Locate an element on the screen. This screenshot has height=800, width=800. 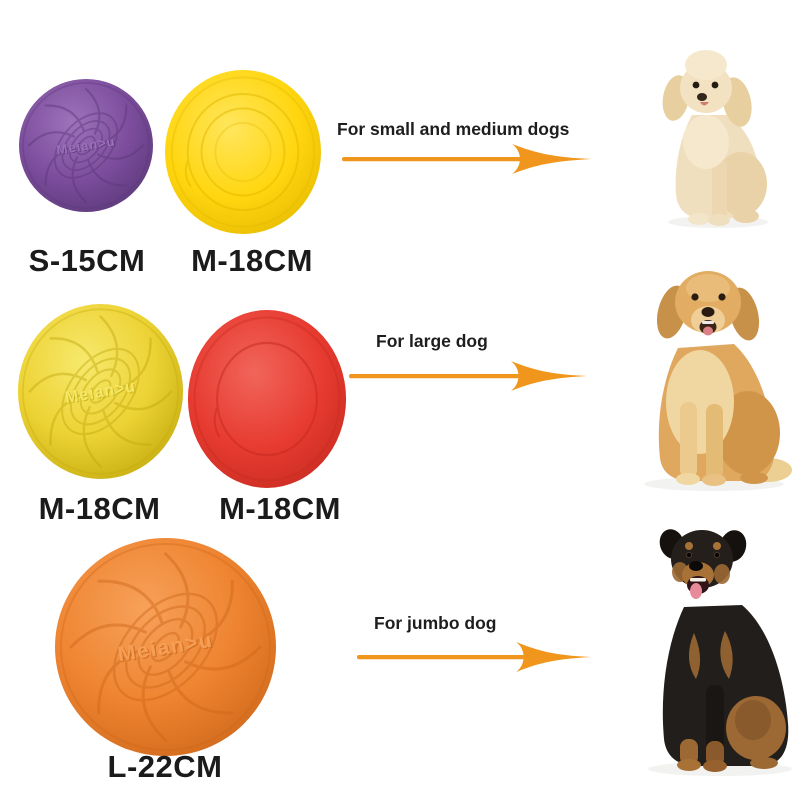
frisbee-medium-red is located at coordinates (267, 399).